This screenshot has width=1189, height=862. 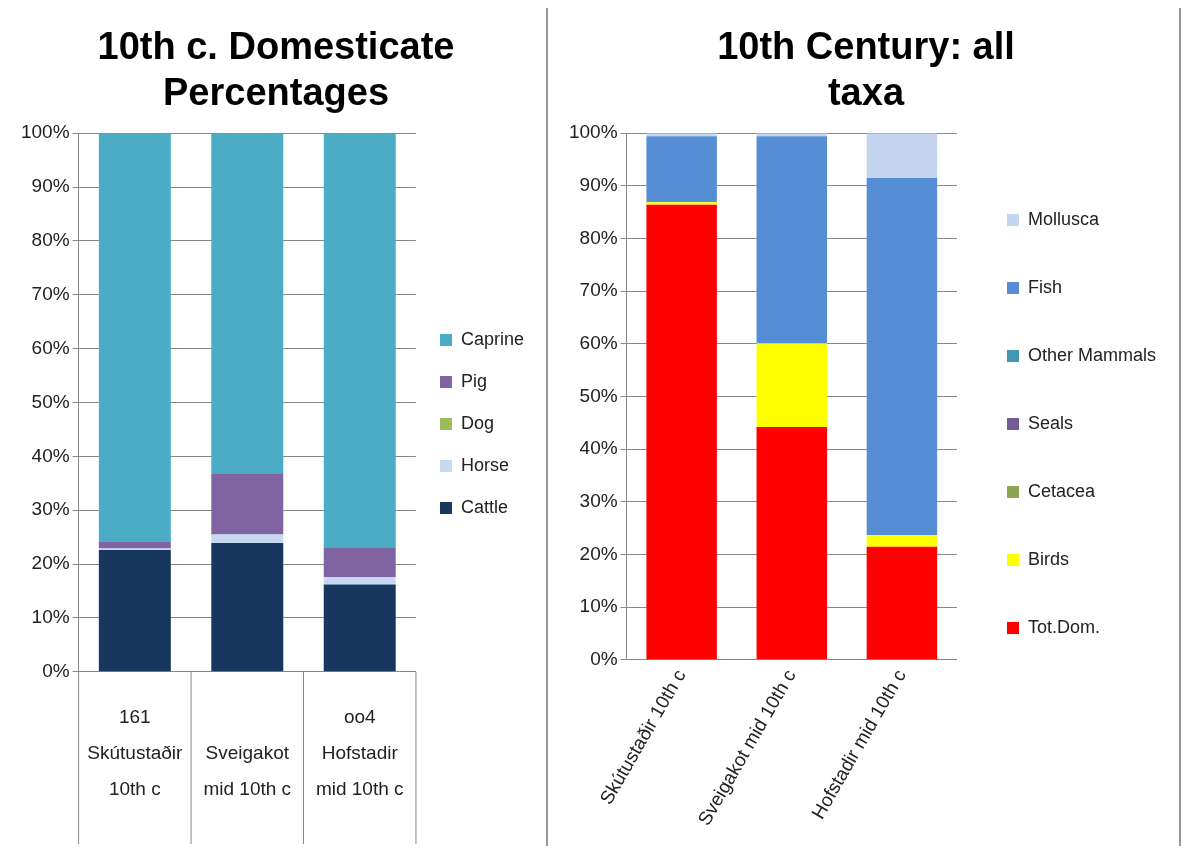 What do you see at coordinates (1050, 422) in the screenshot?
I see `legend-label: Seals` at bounding box center [1050, 422].